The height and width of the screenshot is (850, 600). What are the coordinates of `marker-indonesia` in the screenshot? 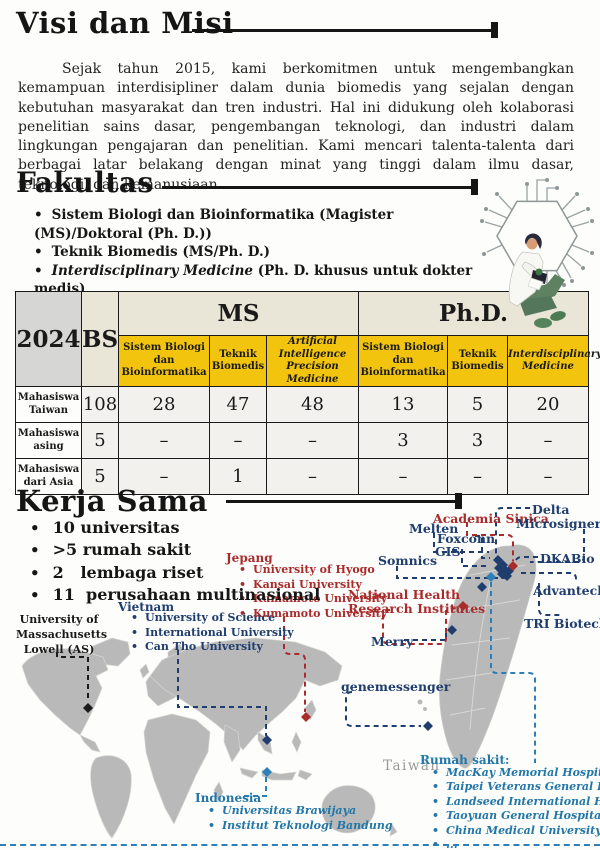 It's located at (267, 772).